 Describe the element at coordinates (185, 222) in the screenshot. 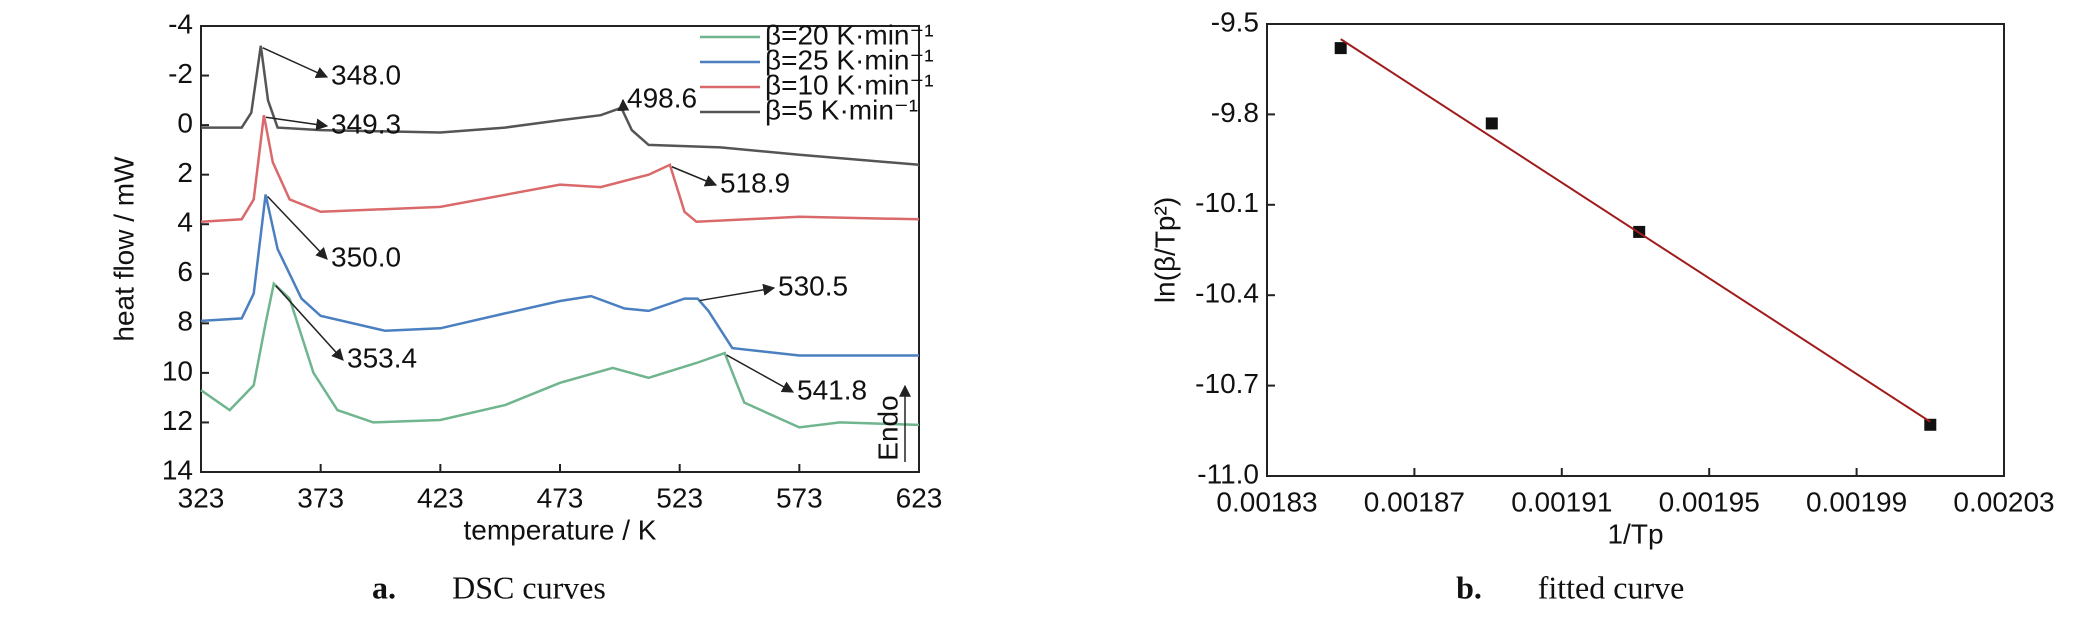

I see `y-tick-label: 4` at that location.